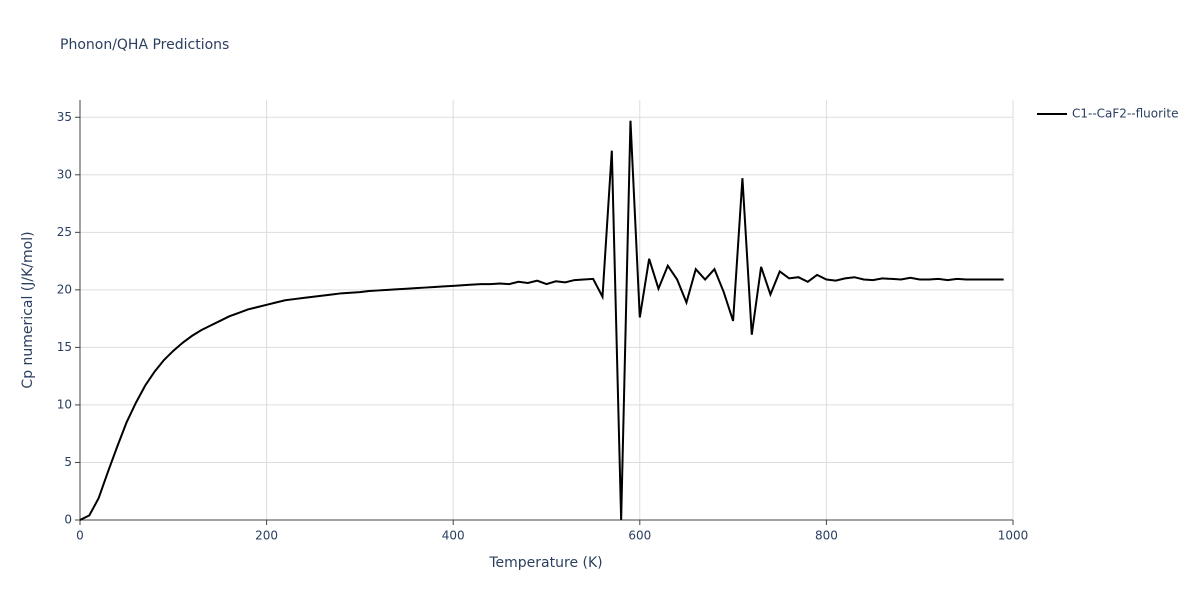  Describe the element at coordinates (68, 520) in the screenshot. I see `y-tick-label: 0` at that location.